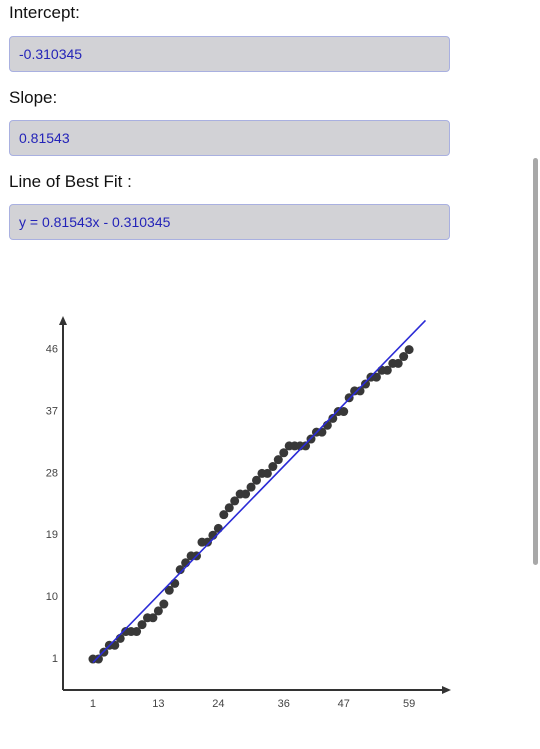 The width and height of the screenshot is (540, 749). I want to click on y-axis-arrow, so click(63, 320).